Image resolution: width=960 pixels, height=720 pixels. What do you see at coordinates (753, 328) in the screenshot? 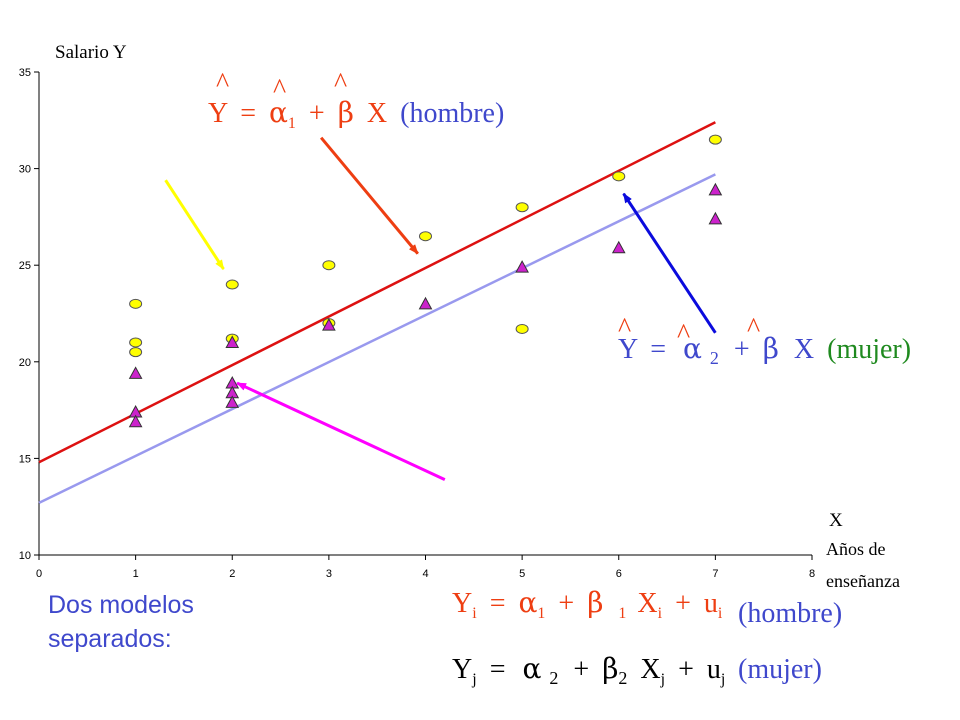
I see `hat-beta-female: ^` at bounding box center [753, 328].